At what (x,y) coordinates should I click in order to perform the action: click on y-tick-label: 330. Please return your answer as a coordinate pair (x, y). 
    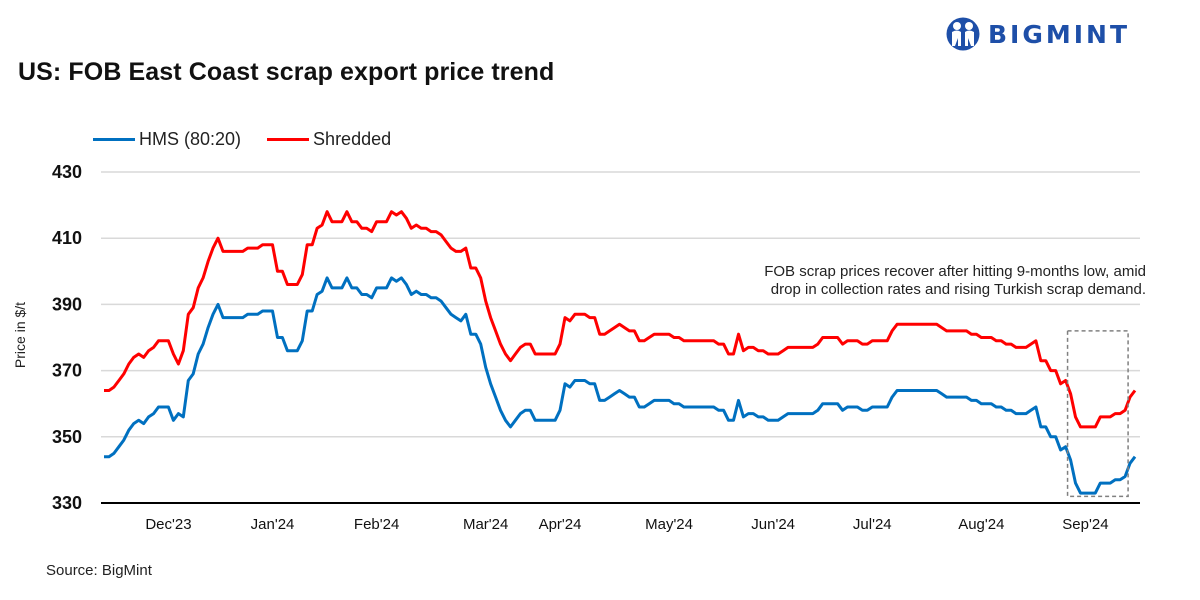
    Looking at the image, I should click on (67, 503).